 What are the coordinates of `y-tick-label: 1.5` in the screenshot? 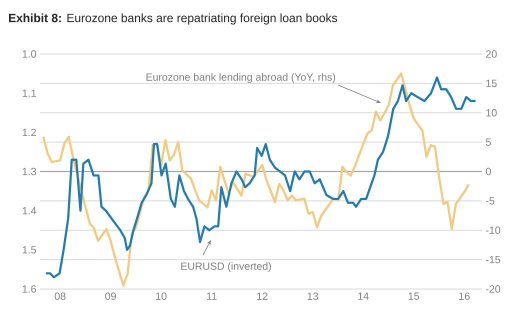 It's located at (29, 250).